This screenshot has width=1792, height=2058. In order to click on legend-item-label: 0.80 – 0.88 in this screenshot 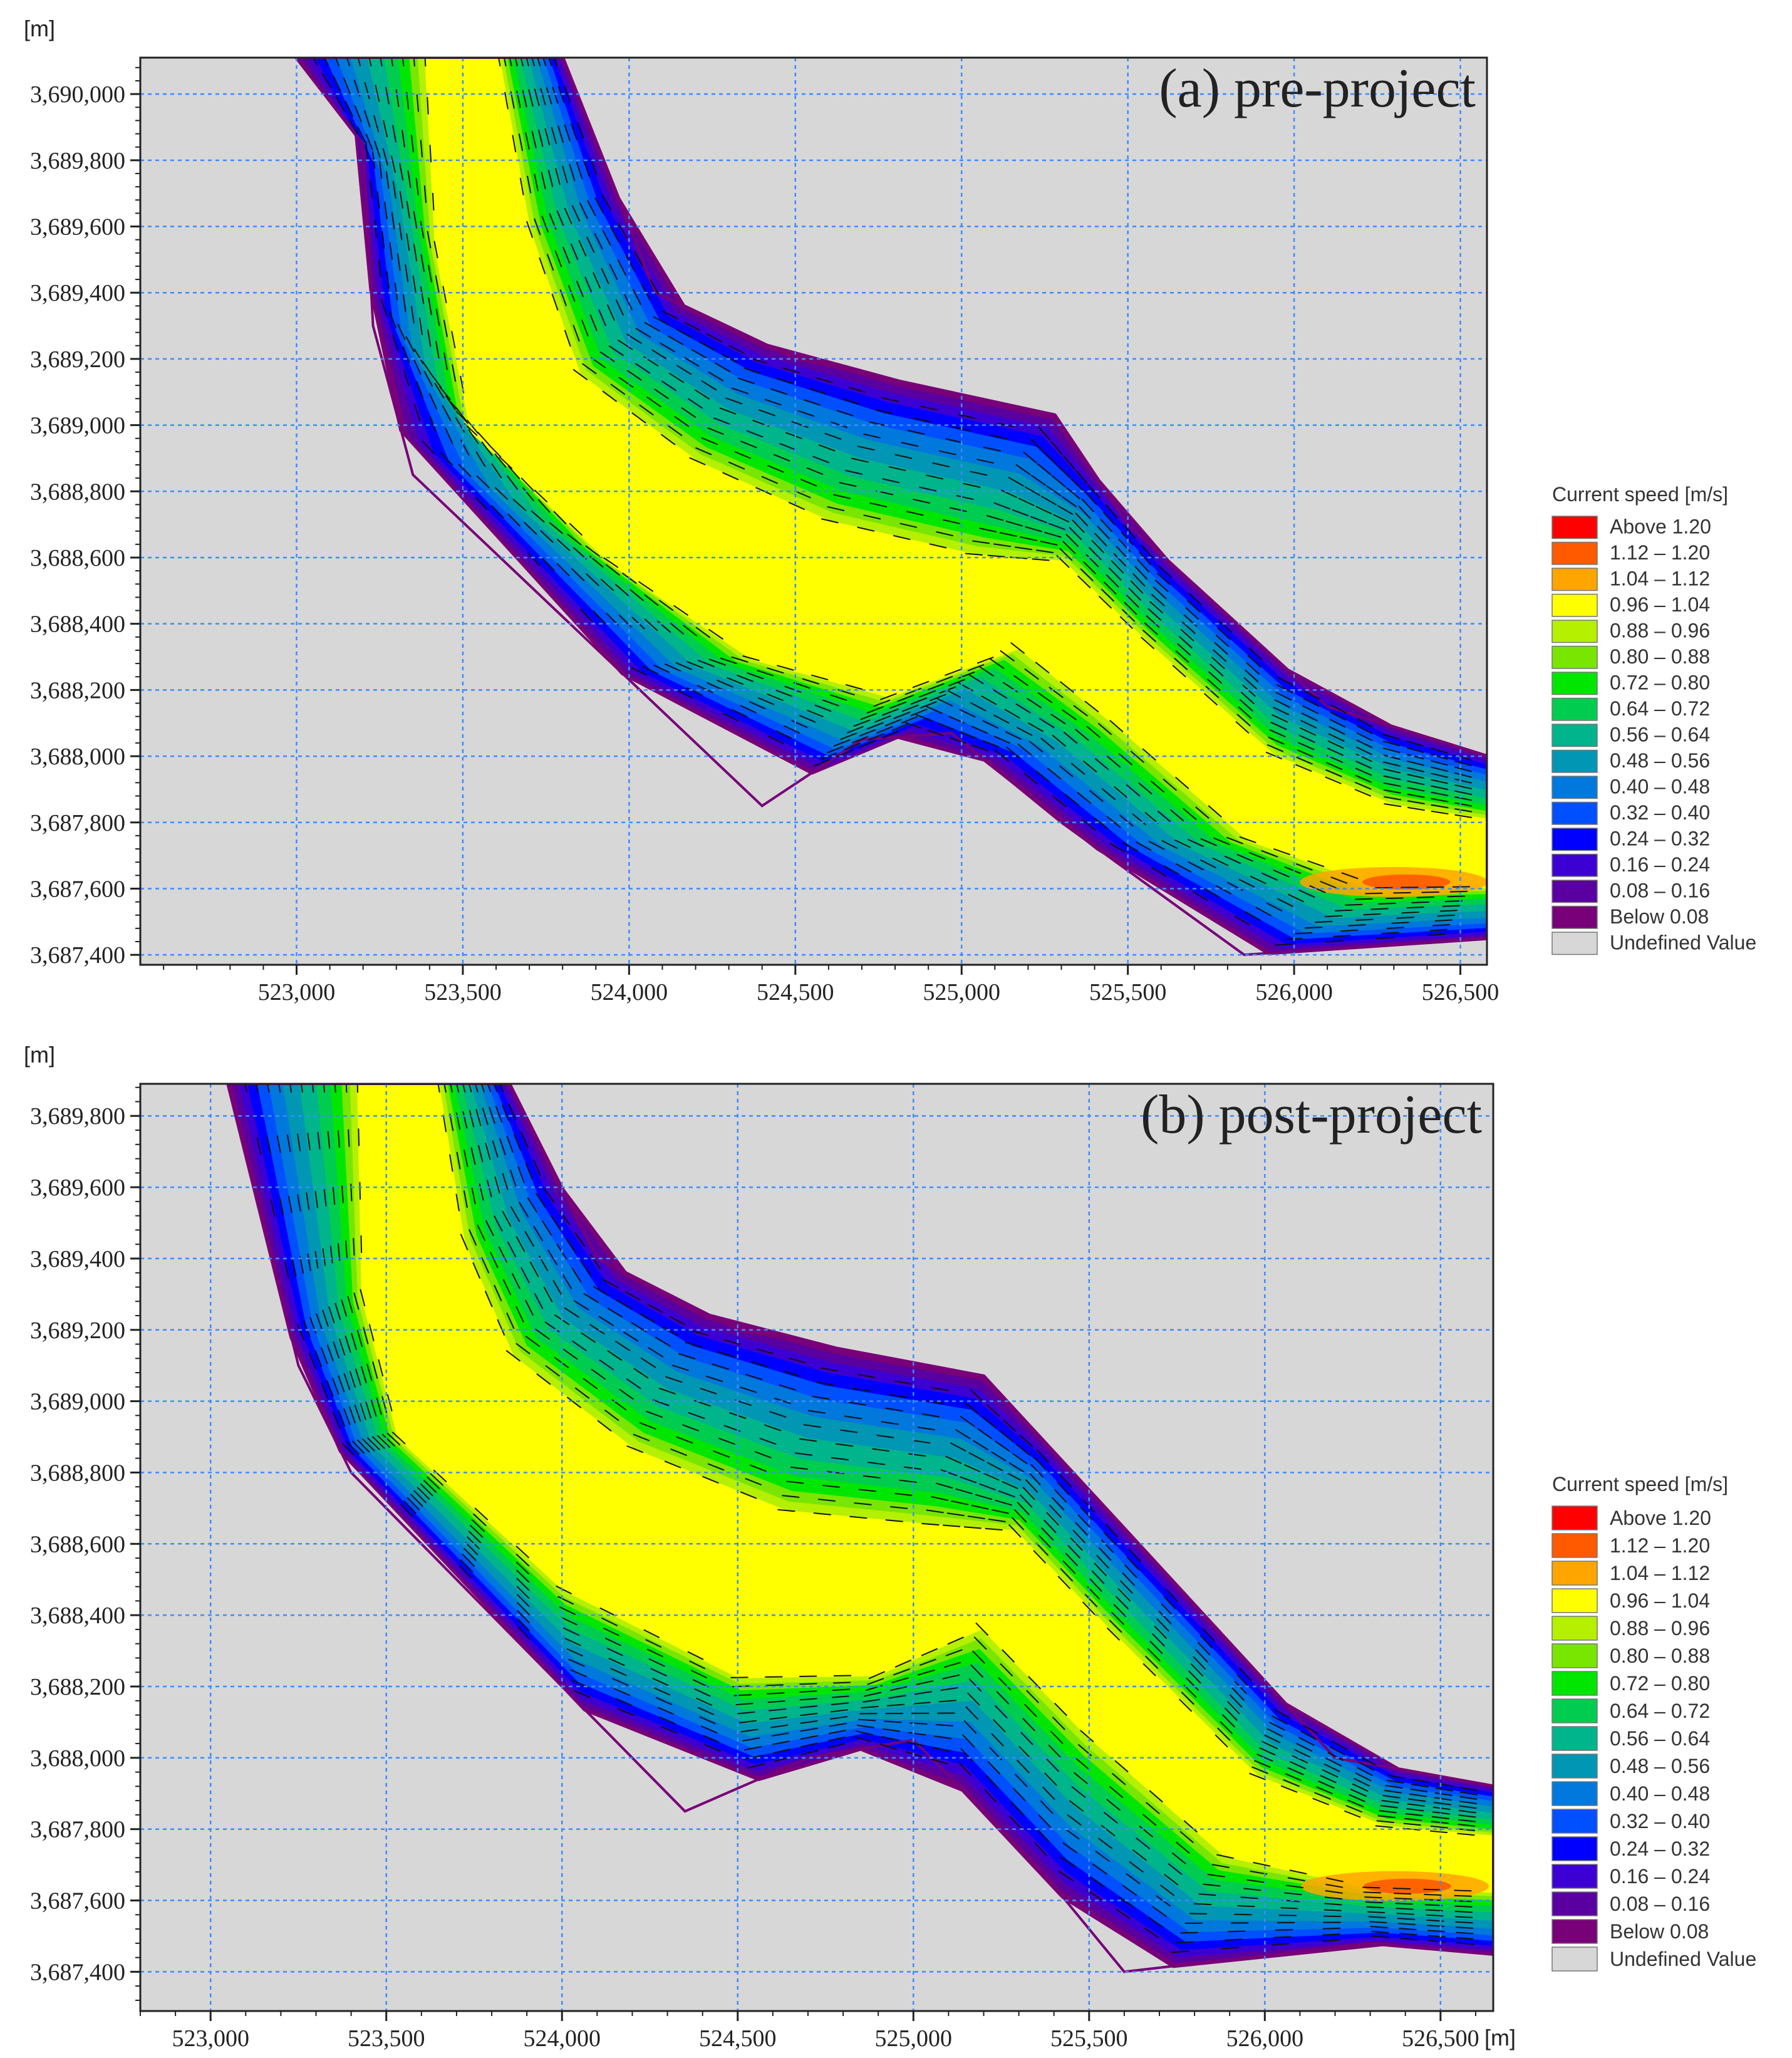, I will do `click(1660, 1656)`.